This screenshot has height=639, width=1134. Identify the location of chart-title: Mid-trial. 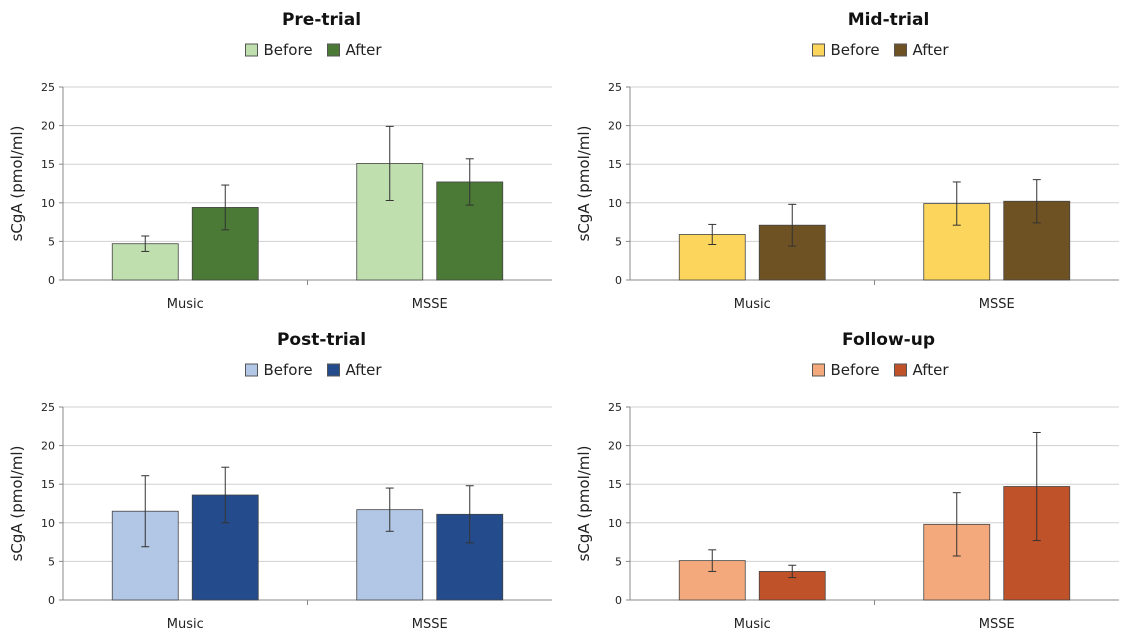
(889, 20).